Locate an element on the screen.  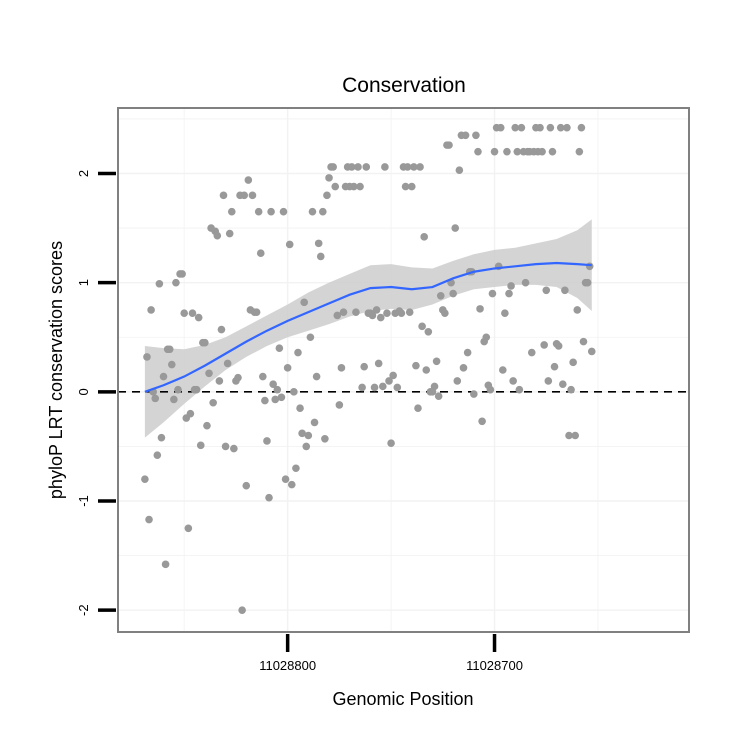
smooth-line is located at coordinates (368, 327).